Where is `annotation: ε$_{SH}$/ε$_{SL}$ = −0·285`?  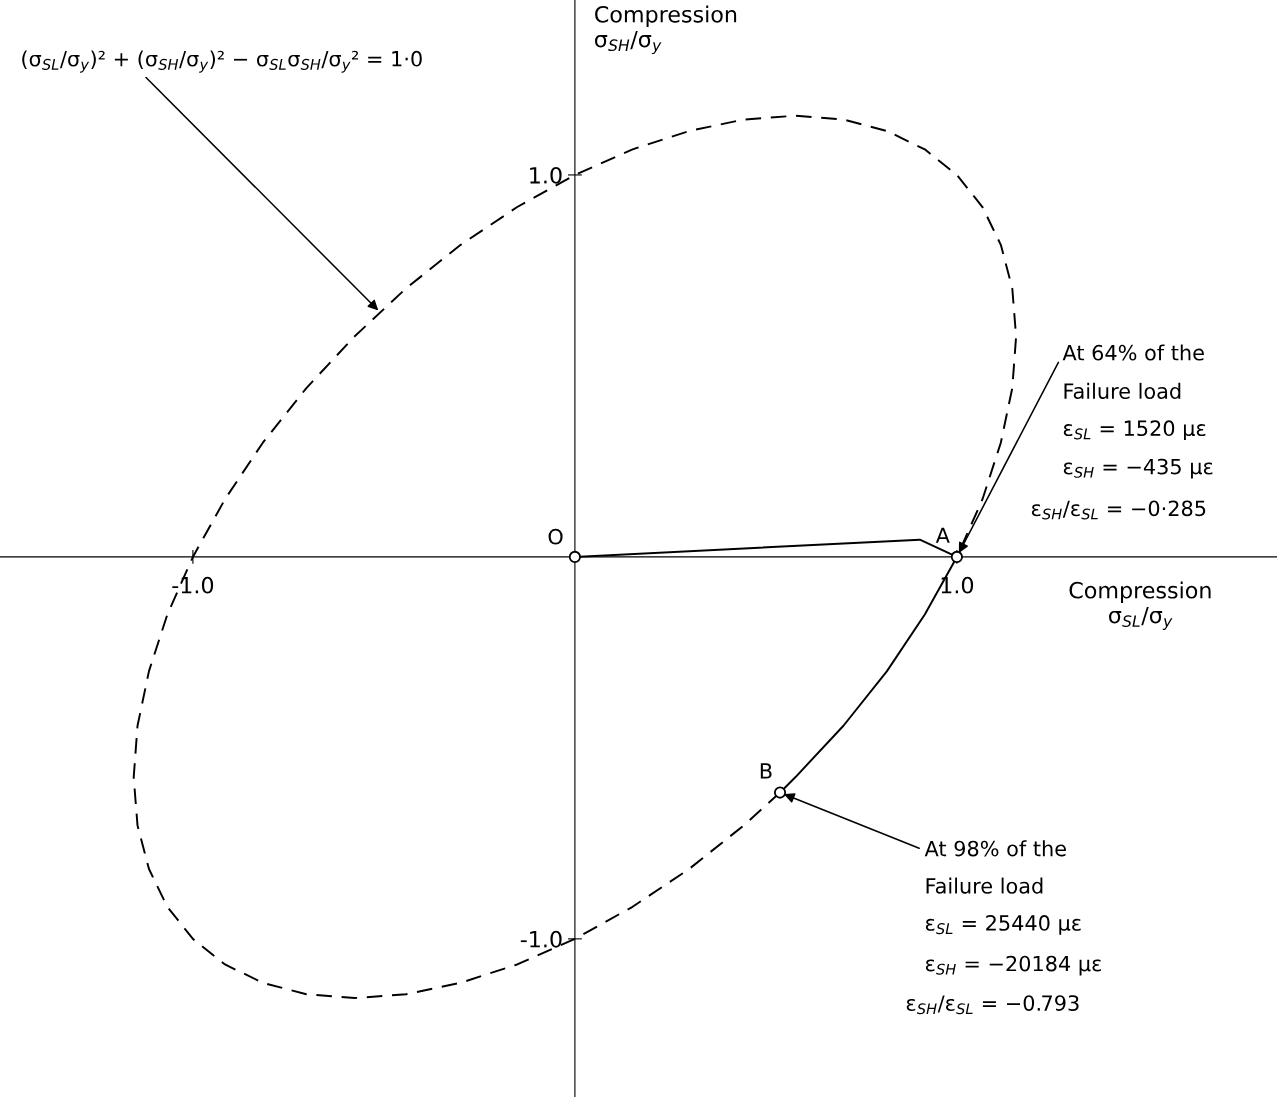
annotation: ε$_{SH}$/ε$_{SL}$ = −0·285 is located at coordinates (1118, 510).